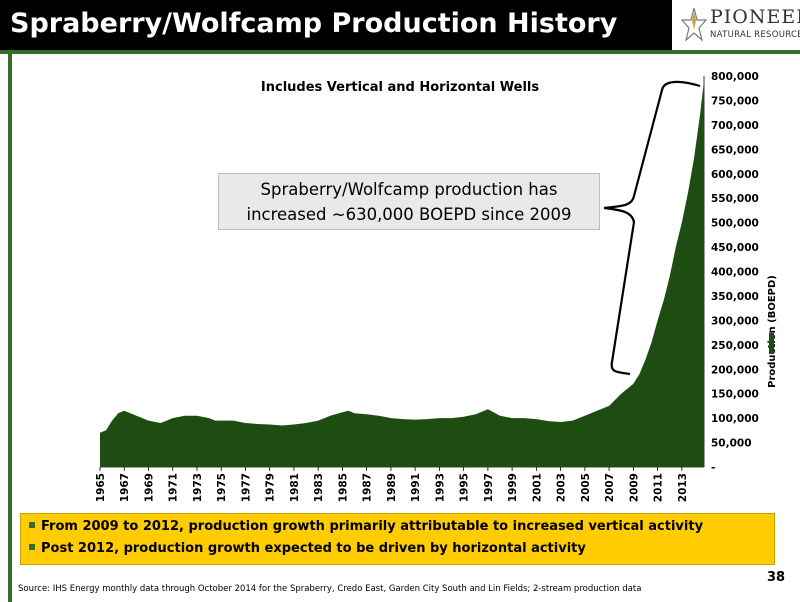 The height and width of the screenshot is (602, 800). What do you see at coordinates (392, 487) in the screenshot?
I see `x-tick-label: 1989` at bounding box center [392, 487].